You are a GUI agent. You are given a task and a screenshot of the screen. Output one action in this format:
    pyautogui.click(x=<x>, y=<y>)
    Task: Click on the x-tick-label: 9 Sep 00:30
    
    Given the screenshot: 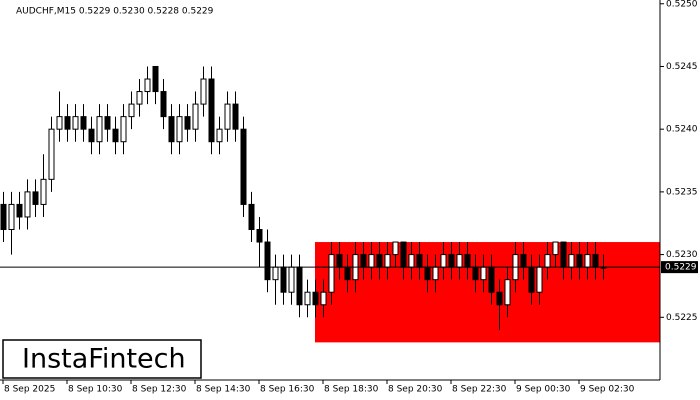 What is the action you would take?
    pyautogui.click(x=543, y=390)
    